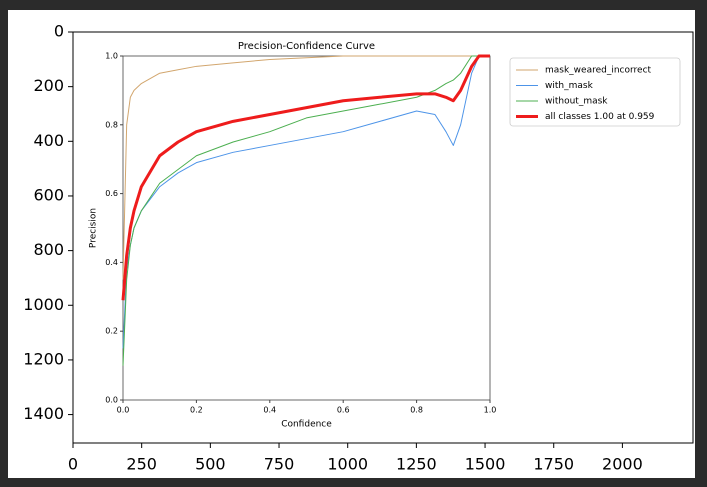  I want to click on chart-title: Precision-Confidence Curve, so click(306, 46).